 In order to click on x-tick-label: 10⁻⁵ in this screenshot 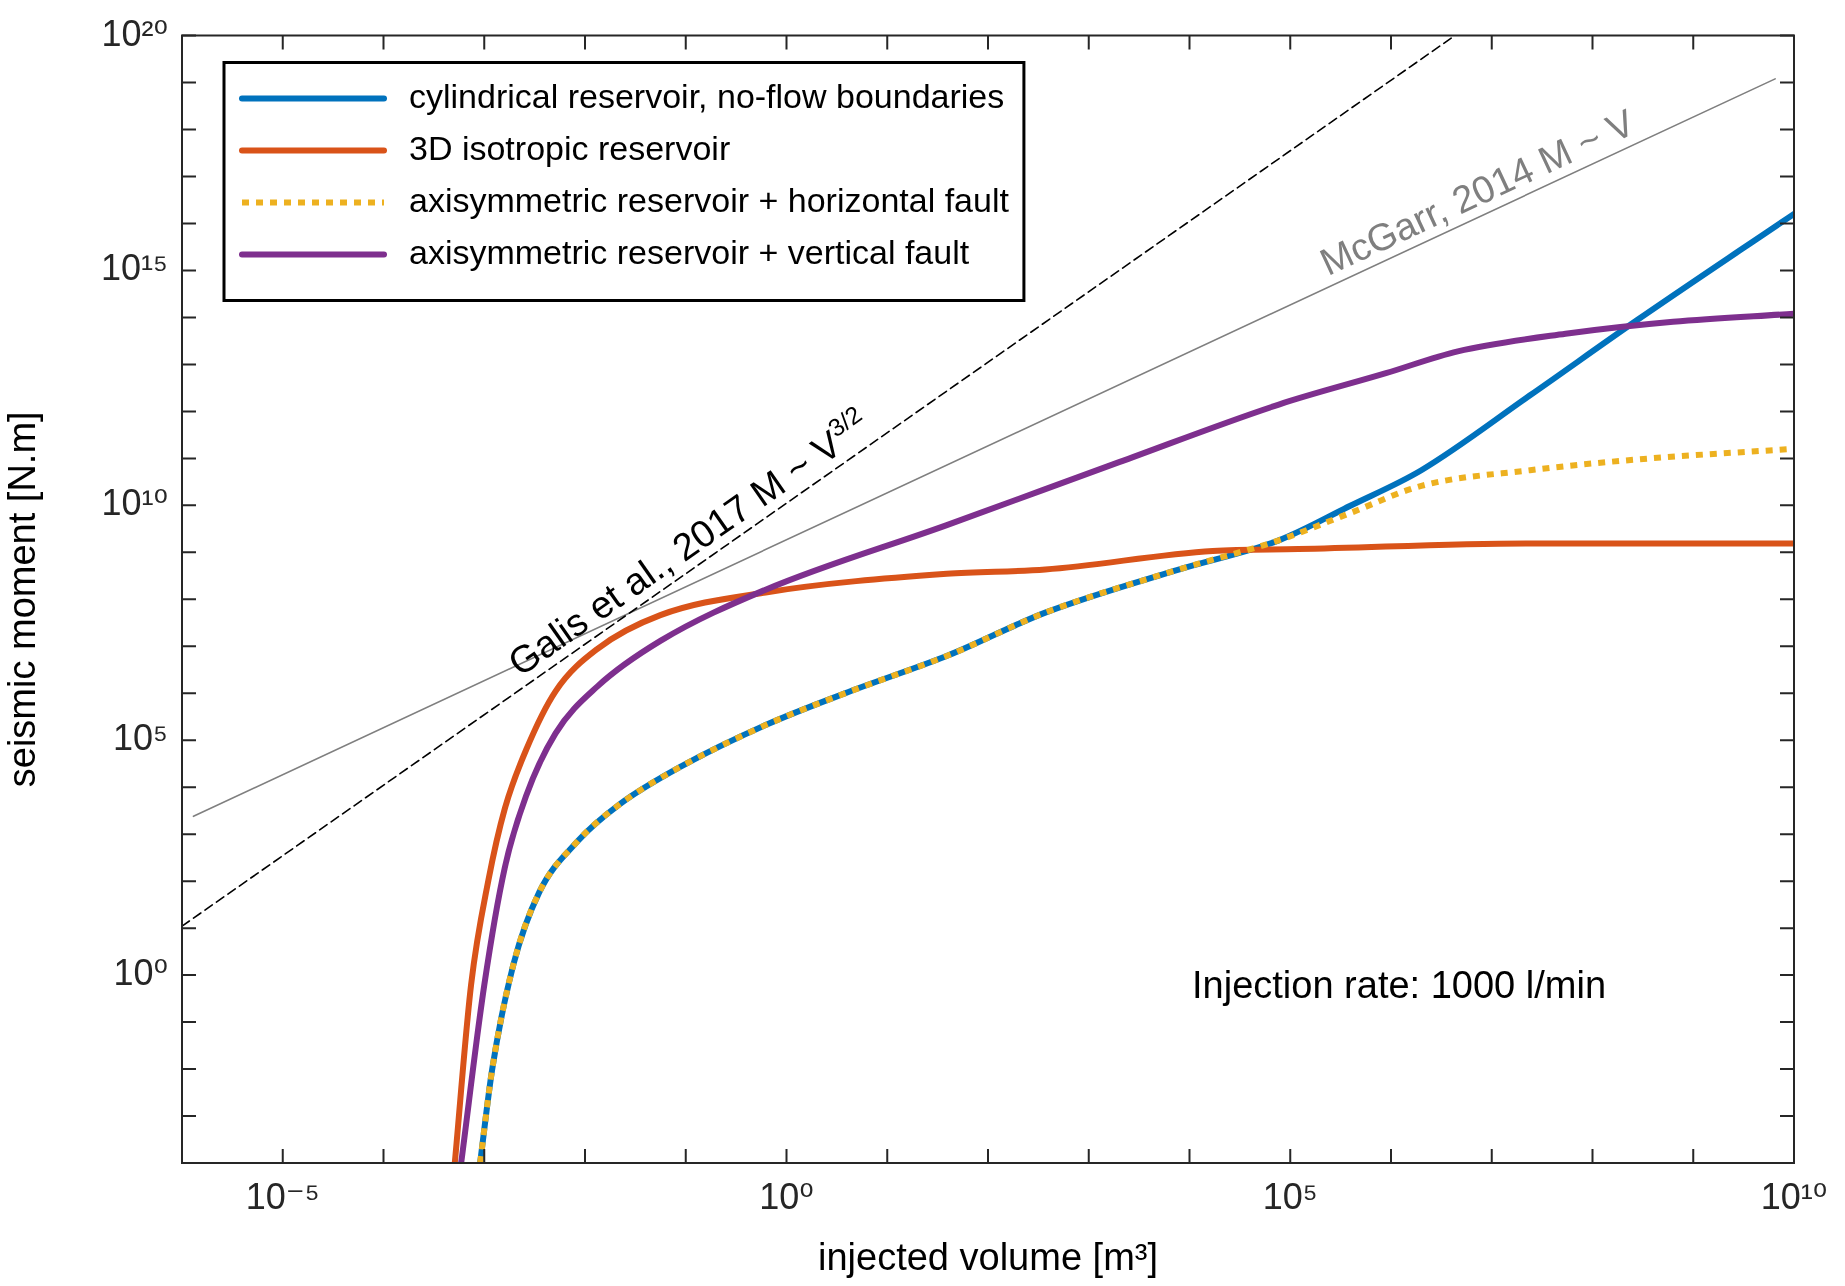, I will do `click(282, 1196)`.